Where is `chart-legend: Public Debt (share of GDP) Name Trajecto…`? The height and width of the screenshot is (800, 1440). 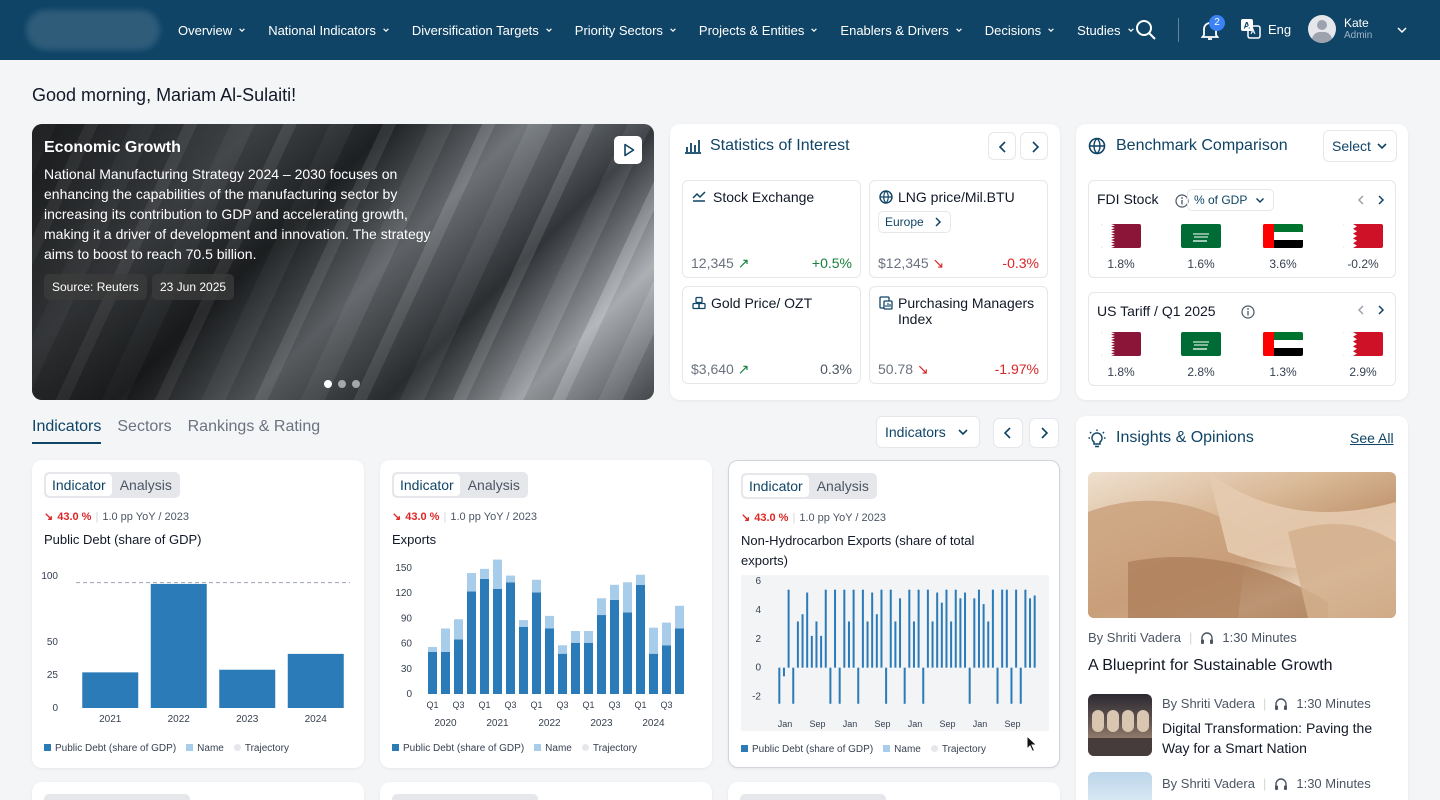 chart-legend: Public Debt (share of GDP) Name Trajecto… is located at coordinates (166, 748).